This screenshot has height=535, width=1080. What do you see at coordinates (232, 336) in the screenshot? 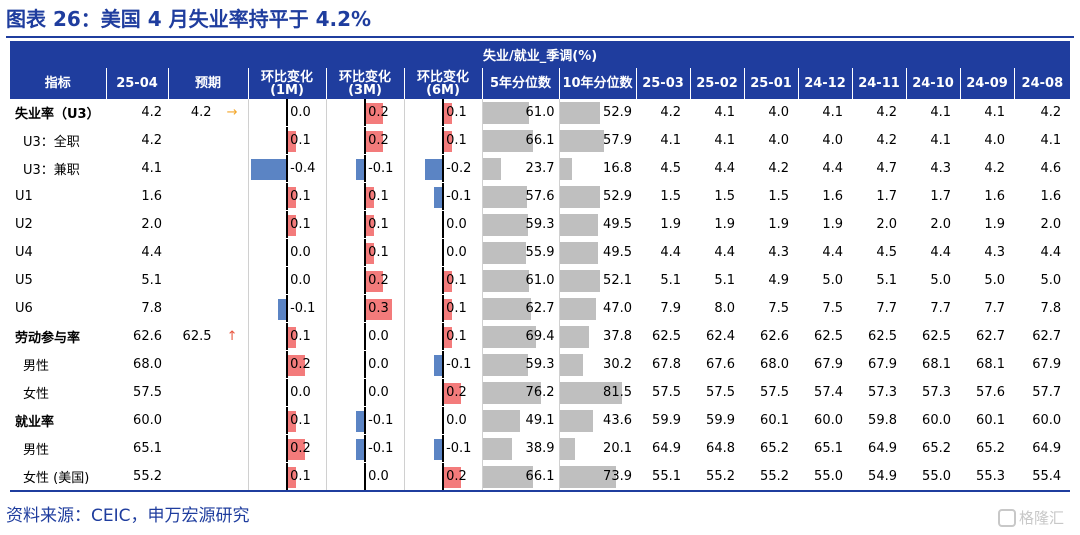
I see `up-arrow-icon: ↑` at bounding box center [232, 336].